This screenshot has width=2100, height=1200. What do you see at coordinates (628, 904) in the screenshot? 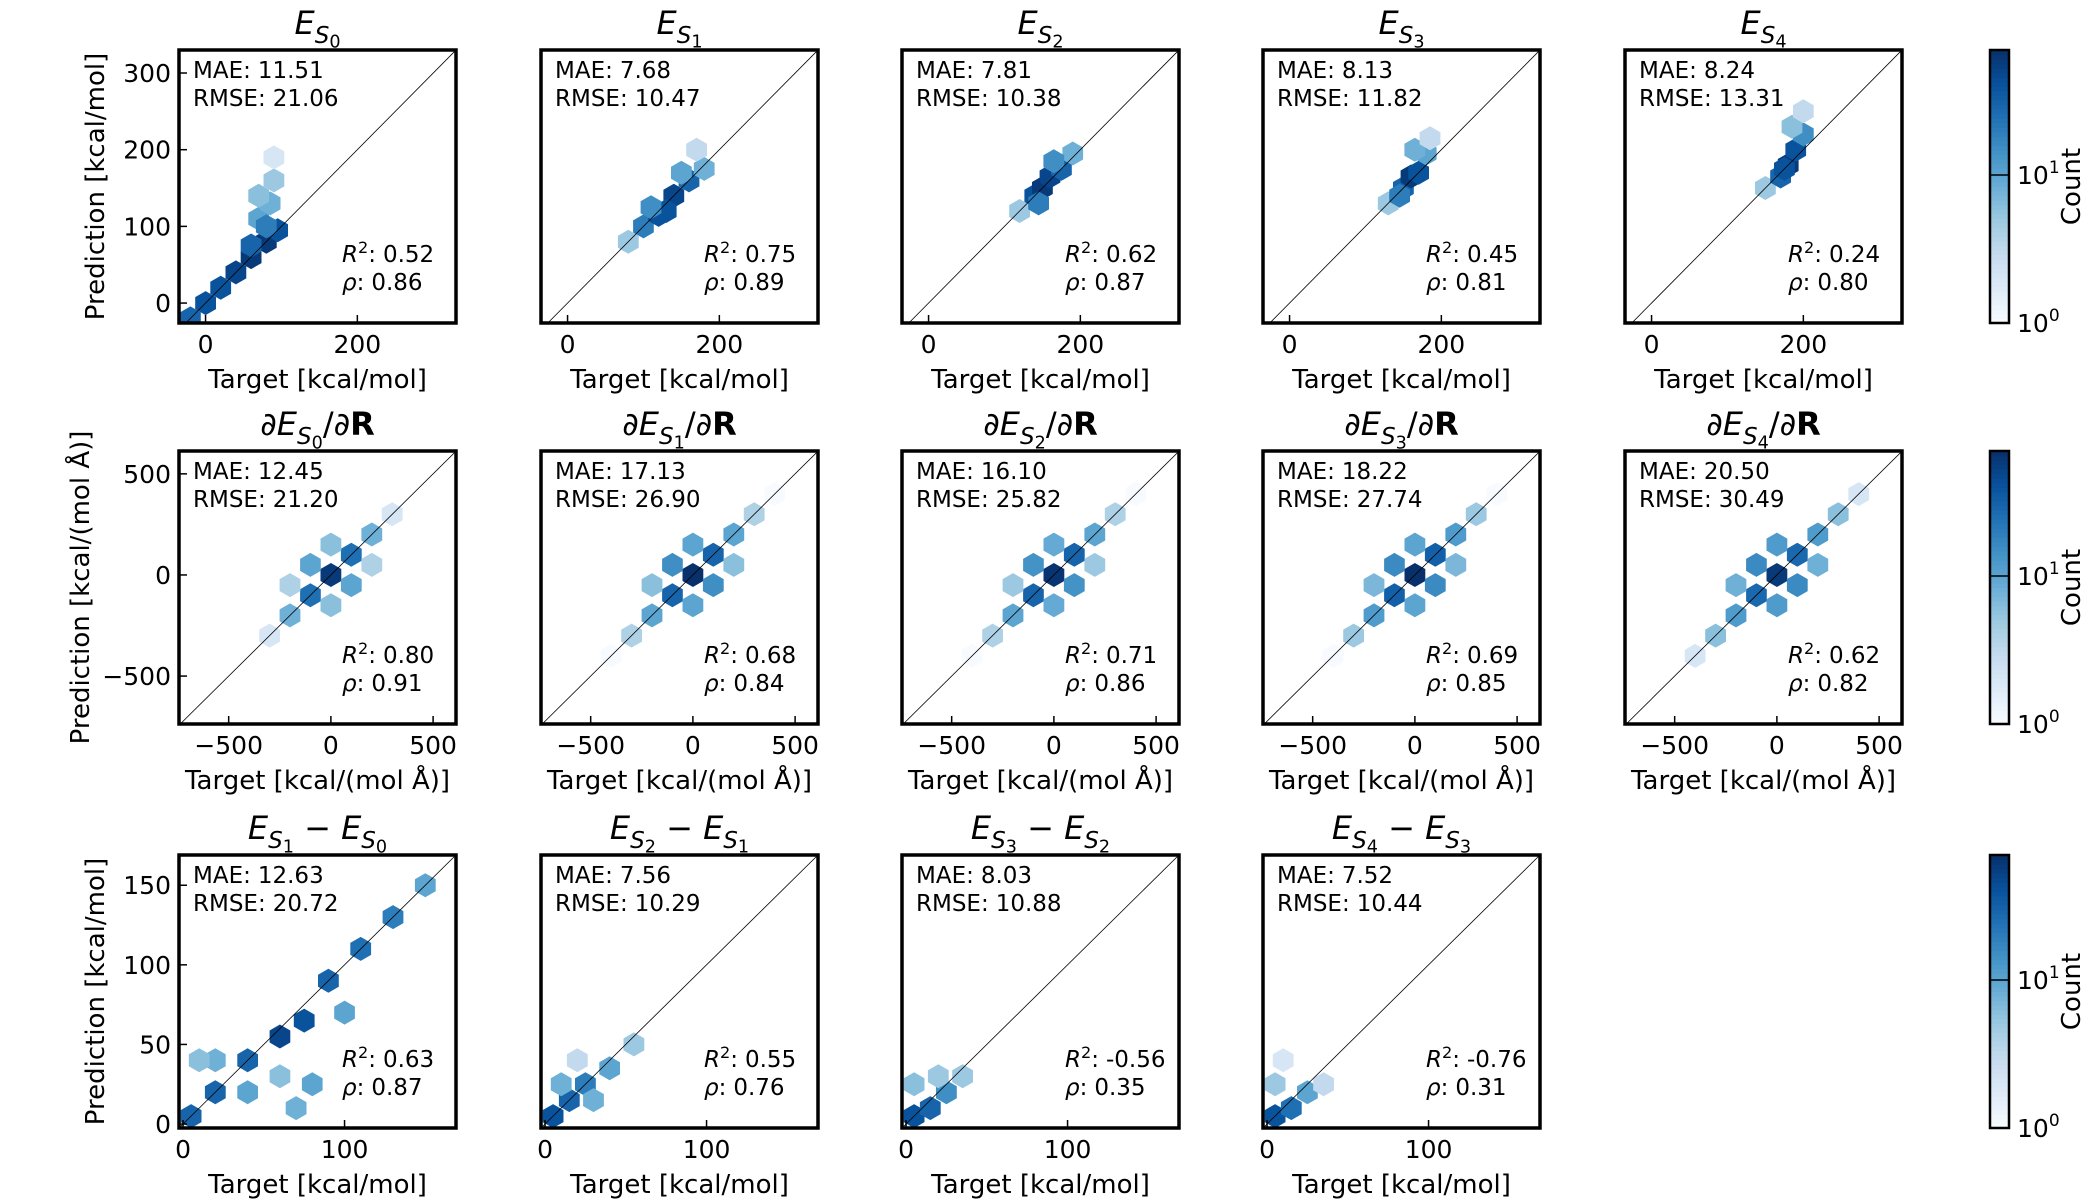
I see `stat-text: RMSE: 10.29` at bounding box center [628, 904].